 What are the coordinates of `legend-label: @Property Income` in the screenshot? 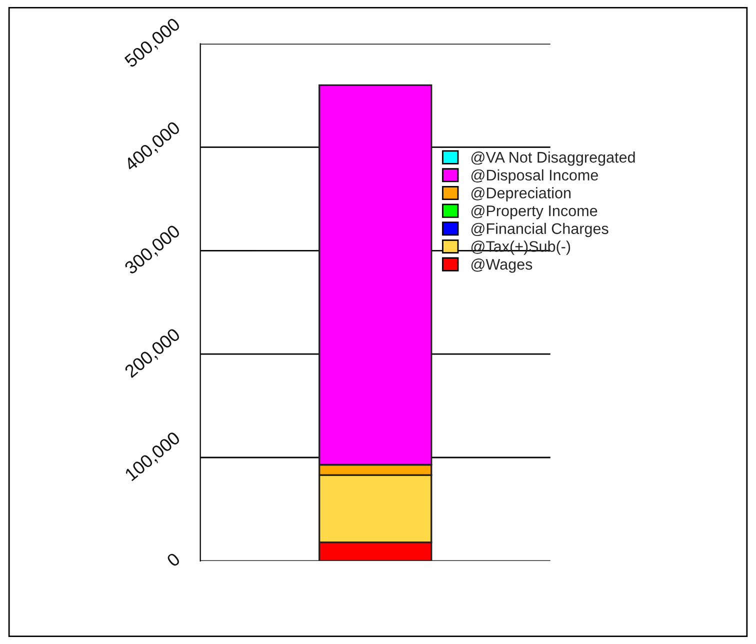 It's located at (534, 212).